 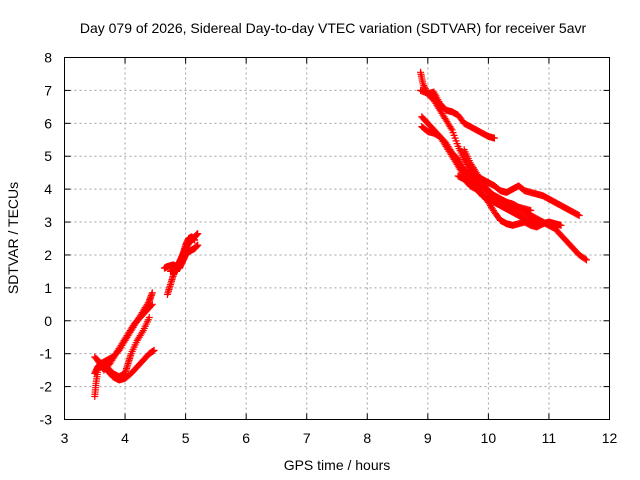 I want to click on series-early-track-d, so click(x=125, y=337).